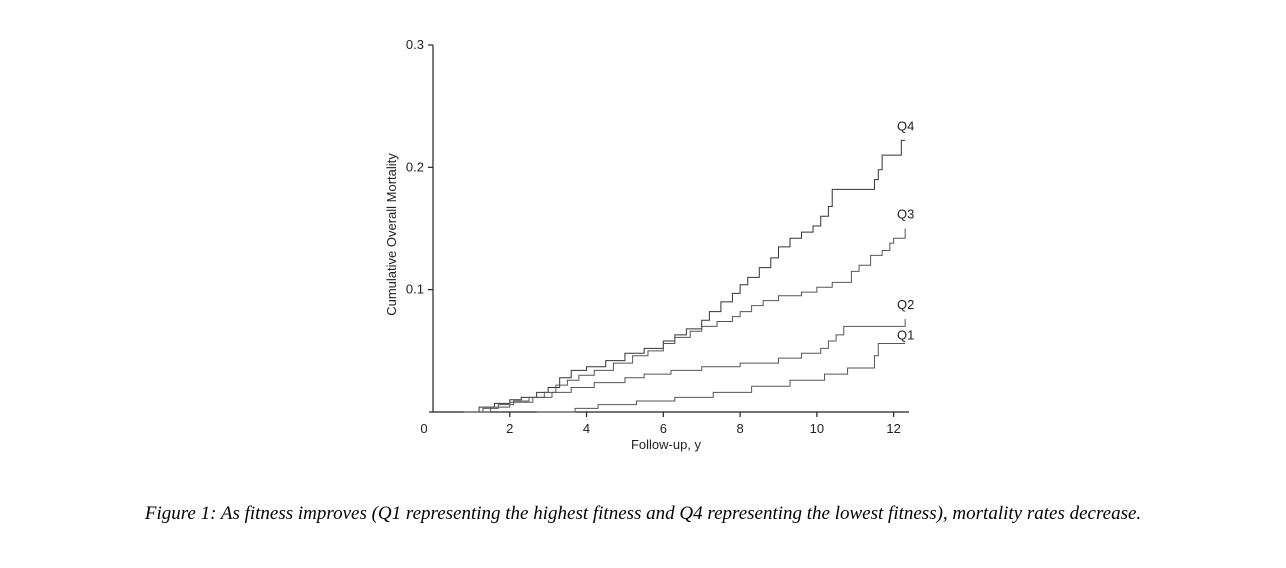 Image resolution: width=1286 pixels, height=568 pixels. I want to click on series-line-q2, so click(684, 366).